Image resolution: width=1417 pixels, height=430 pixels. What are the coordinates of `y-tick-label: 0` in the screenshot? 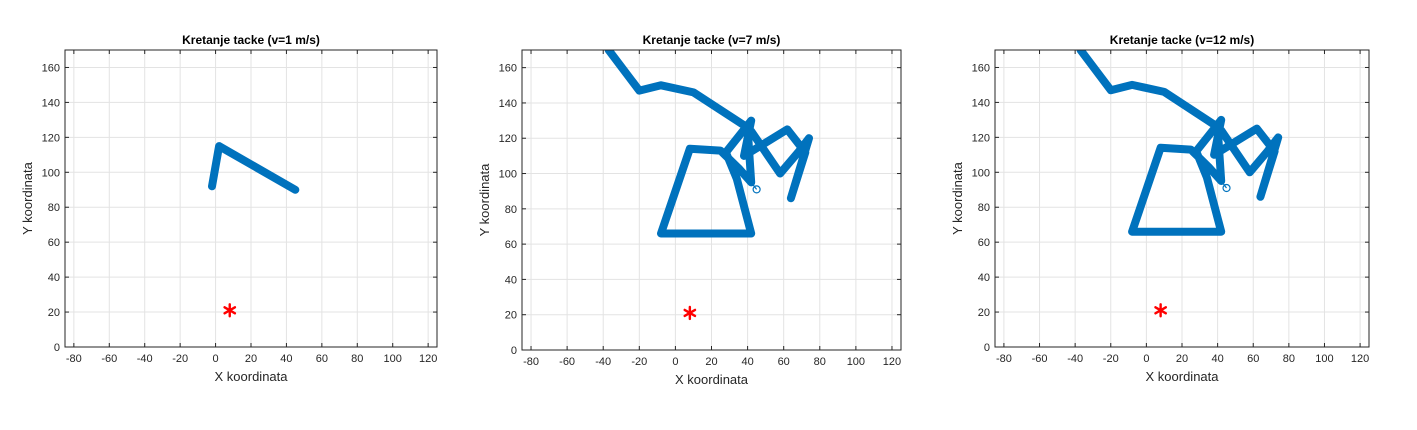 It's located at (57, 348).